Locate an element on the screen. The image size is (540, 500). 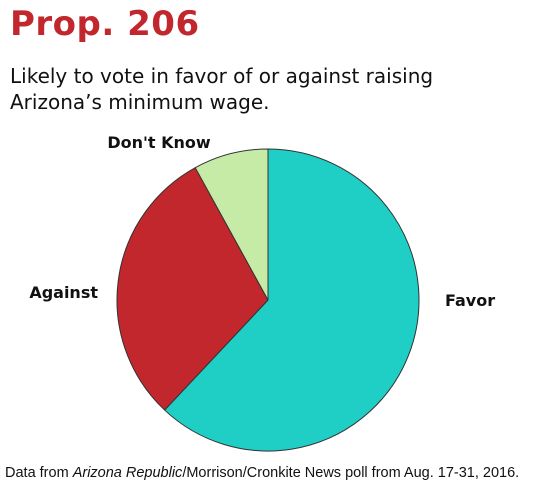
pie-slice-against is located at coordinates (192, 289).